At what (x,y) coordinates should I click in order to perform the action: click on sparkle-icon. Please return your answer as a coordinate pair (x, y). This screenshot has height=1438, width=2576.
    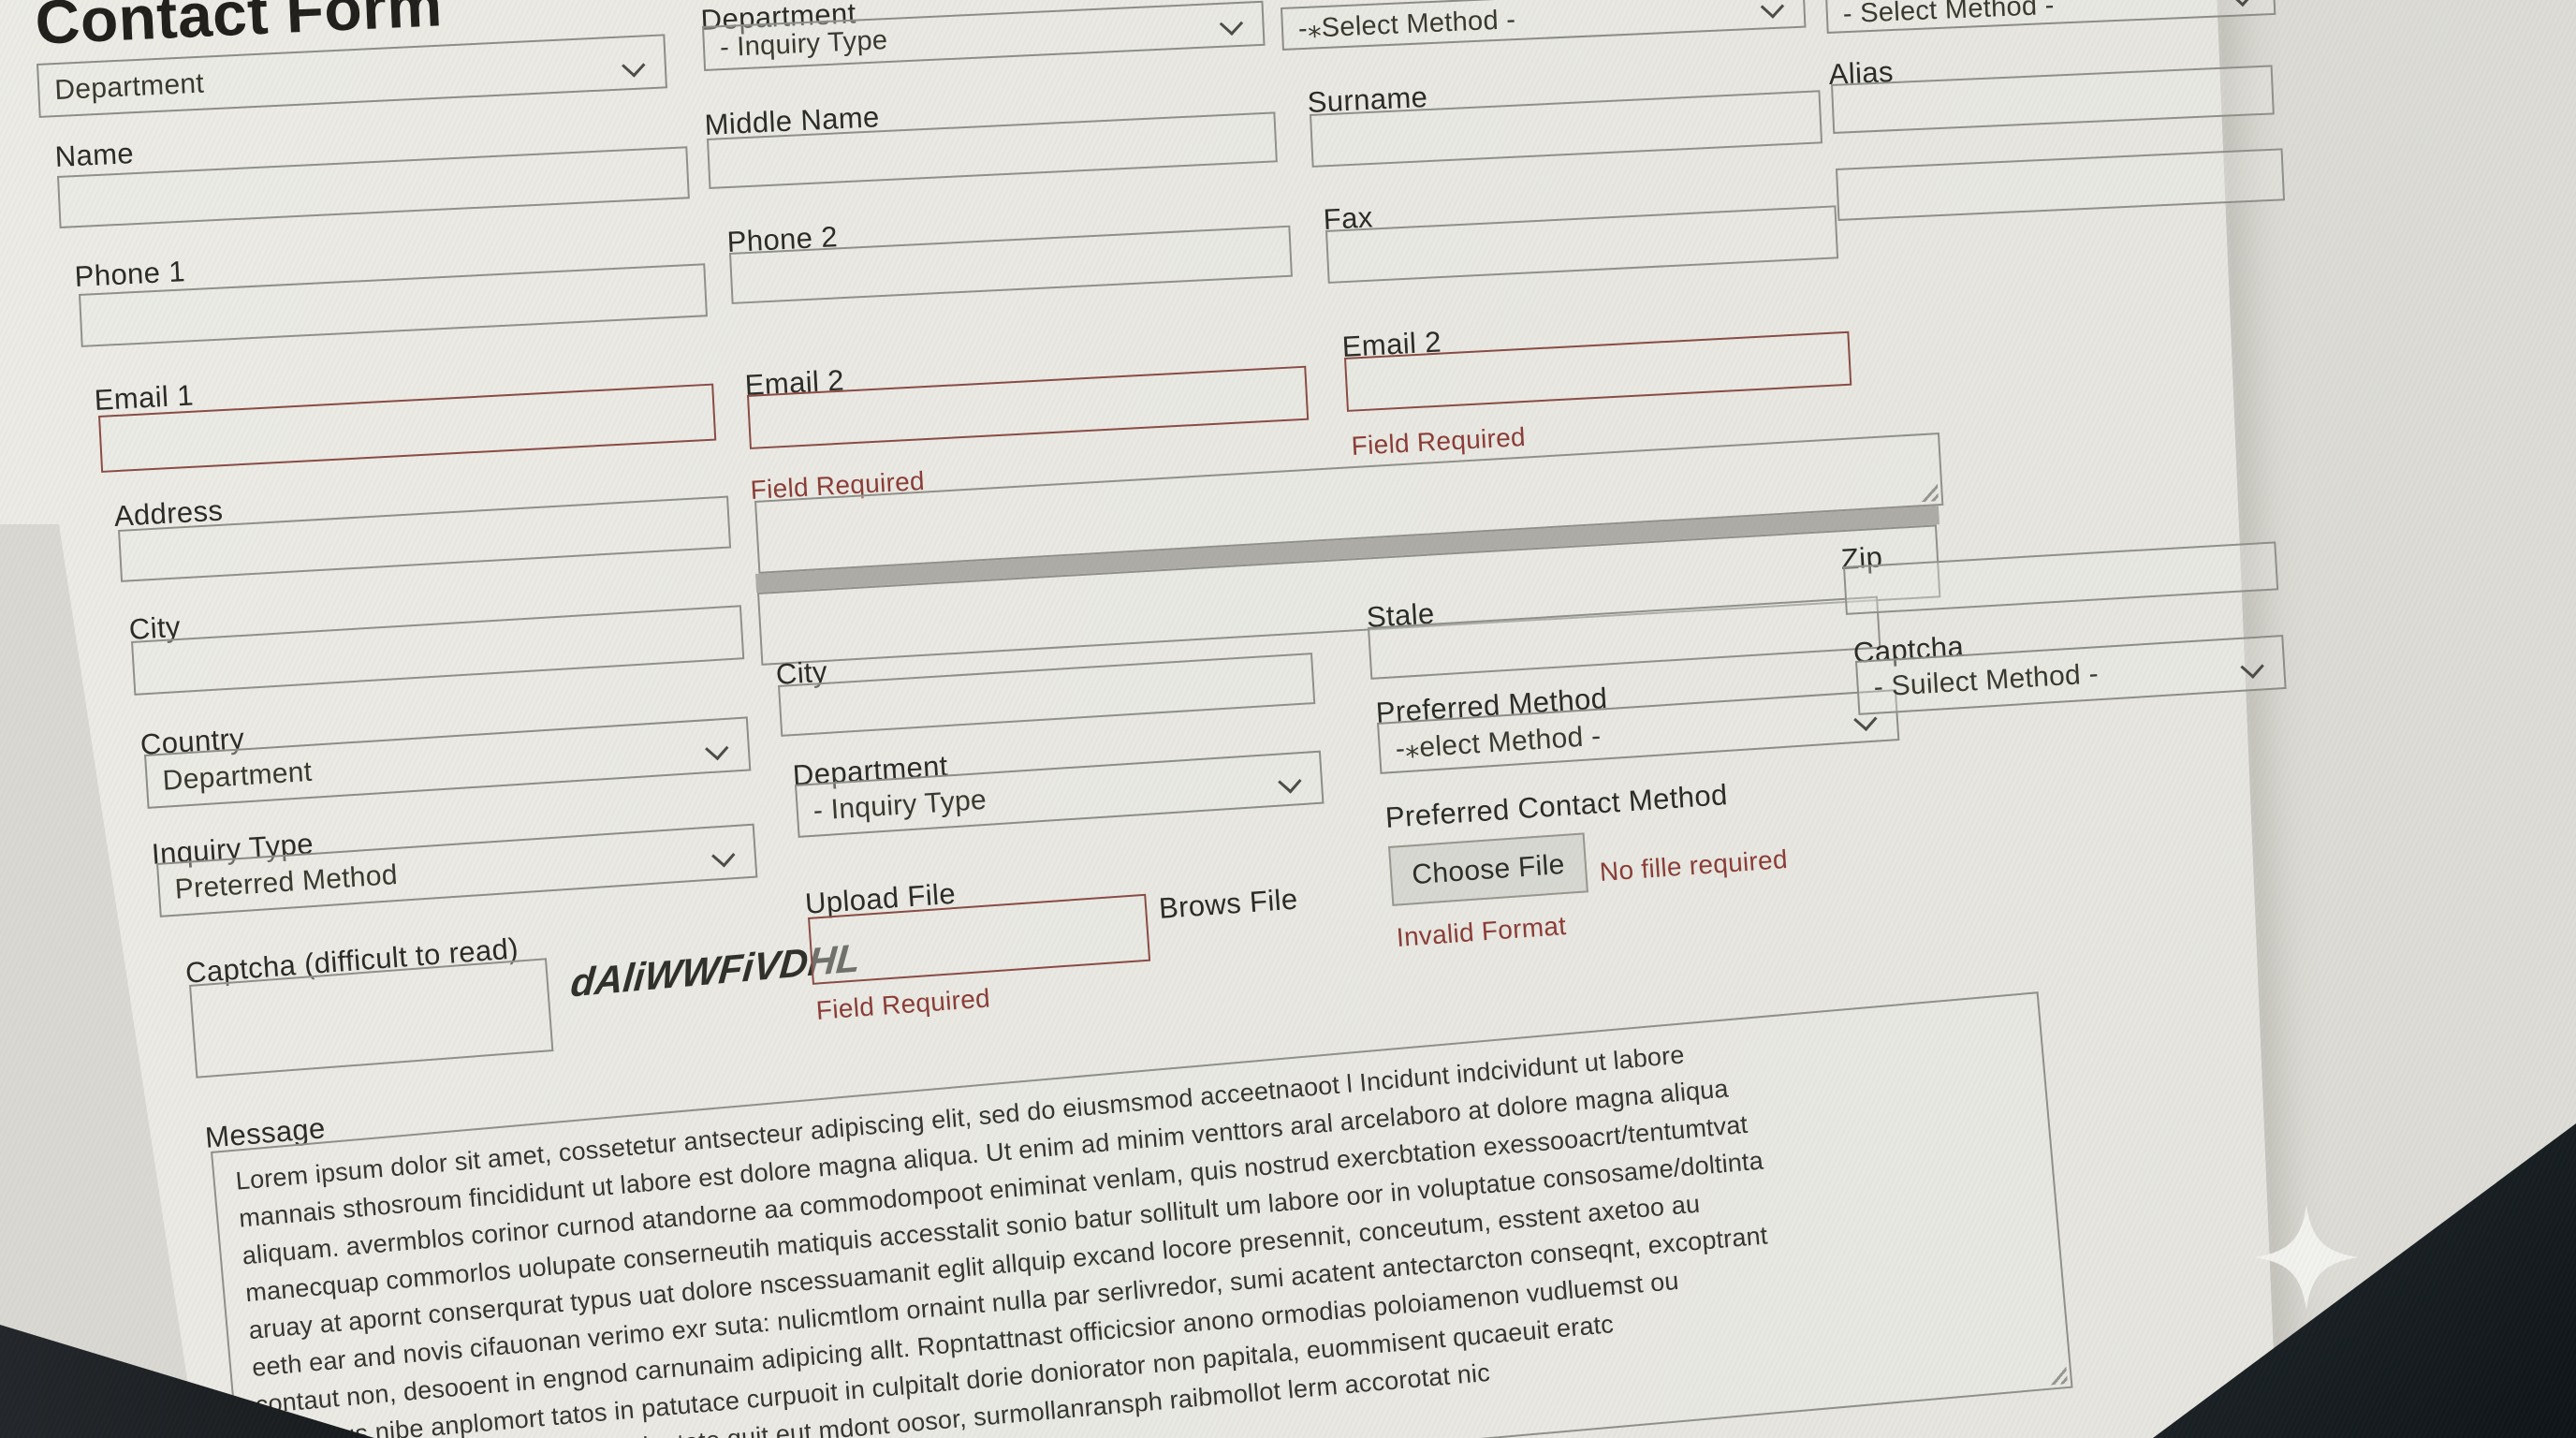
    Looking at the image, I should click on (2306, 1257).